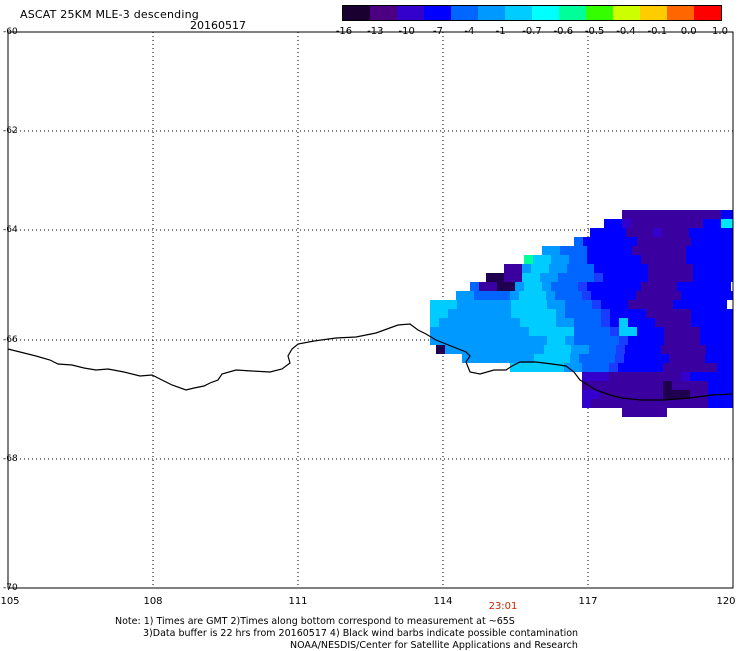  Describe the element at coordinates (503, 606) in the screenshot. I see `time-label: 23:01` at that location.